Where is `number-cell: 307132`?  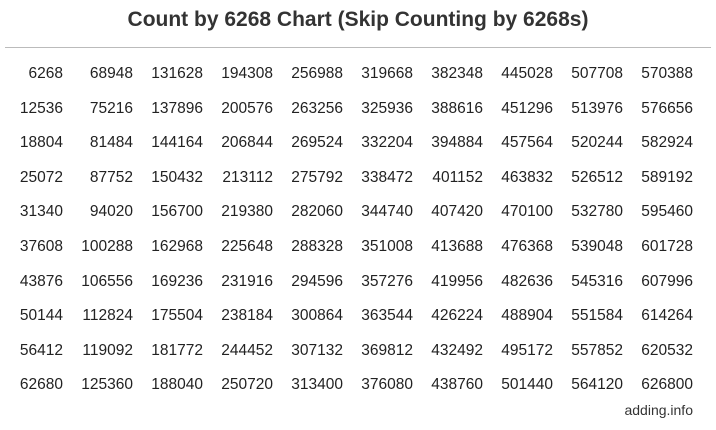
number-cell: 307132 is located at coordinates (317, 350).